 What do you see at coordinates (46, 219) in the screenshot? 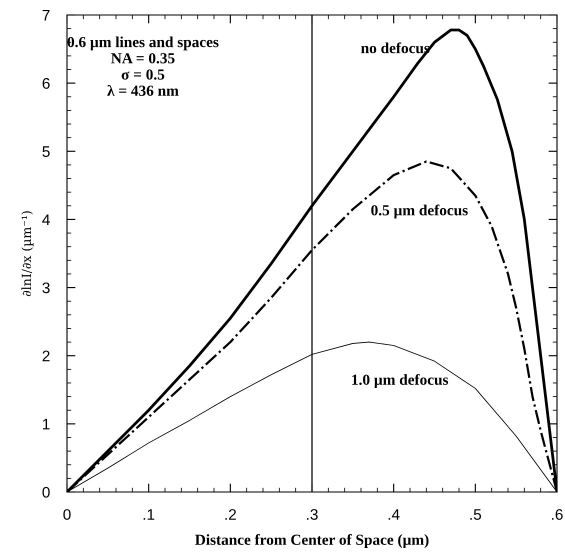
I see `y-tick-label: 4` at bounding box center [46, 219].